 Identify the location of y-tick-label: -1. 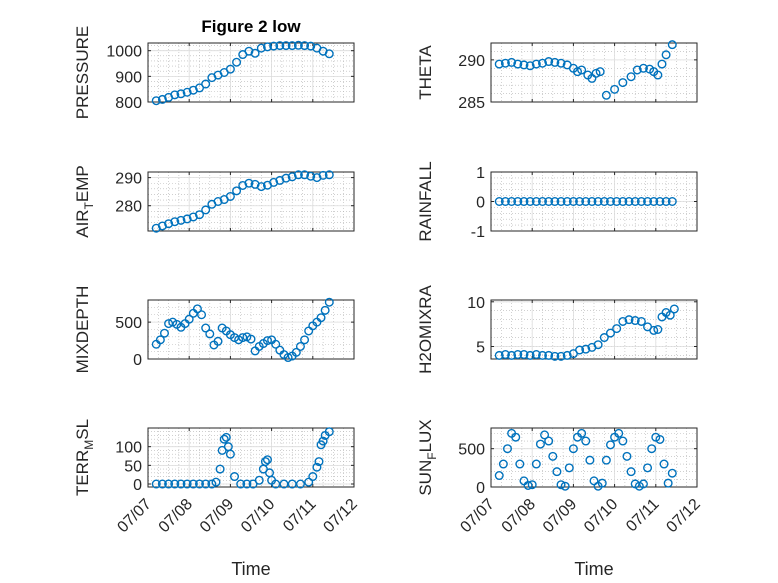
(478, 232).